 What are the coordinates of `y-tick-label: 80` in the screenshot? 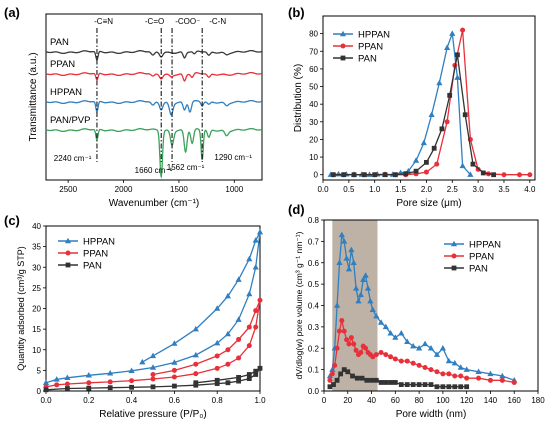 It's located at (313, 34).